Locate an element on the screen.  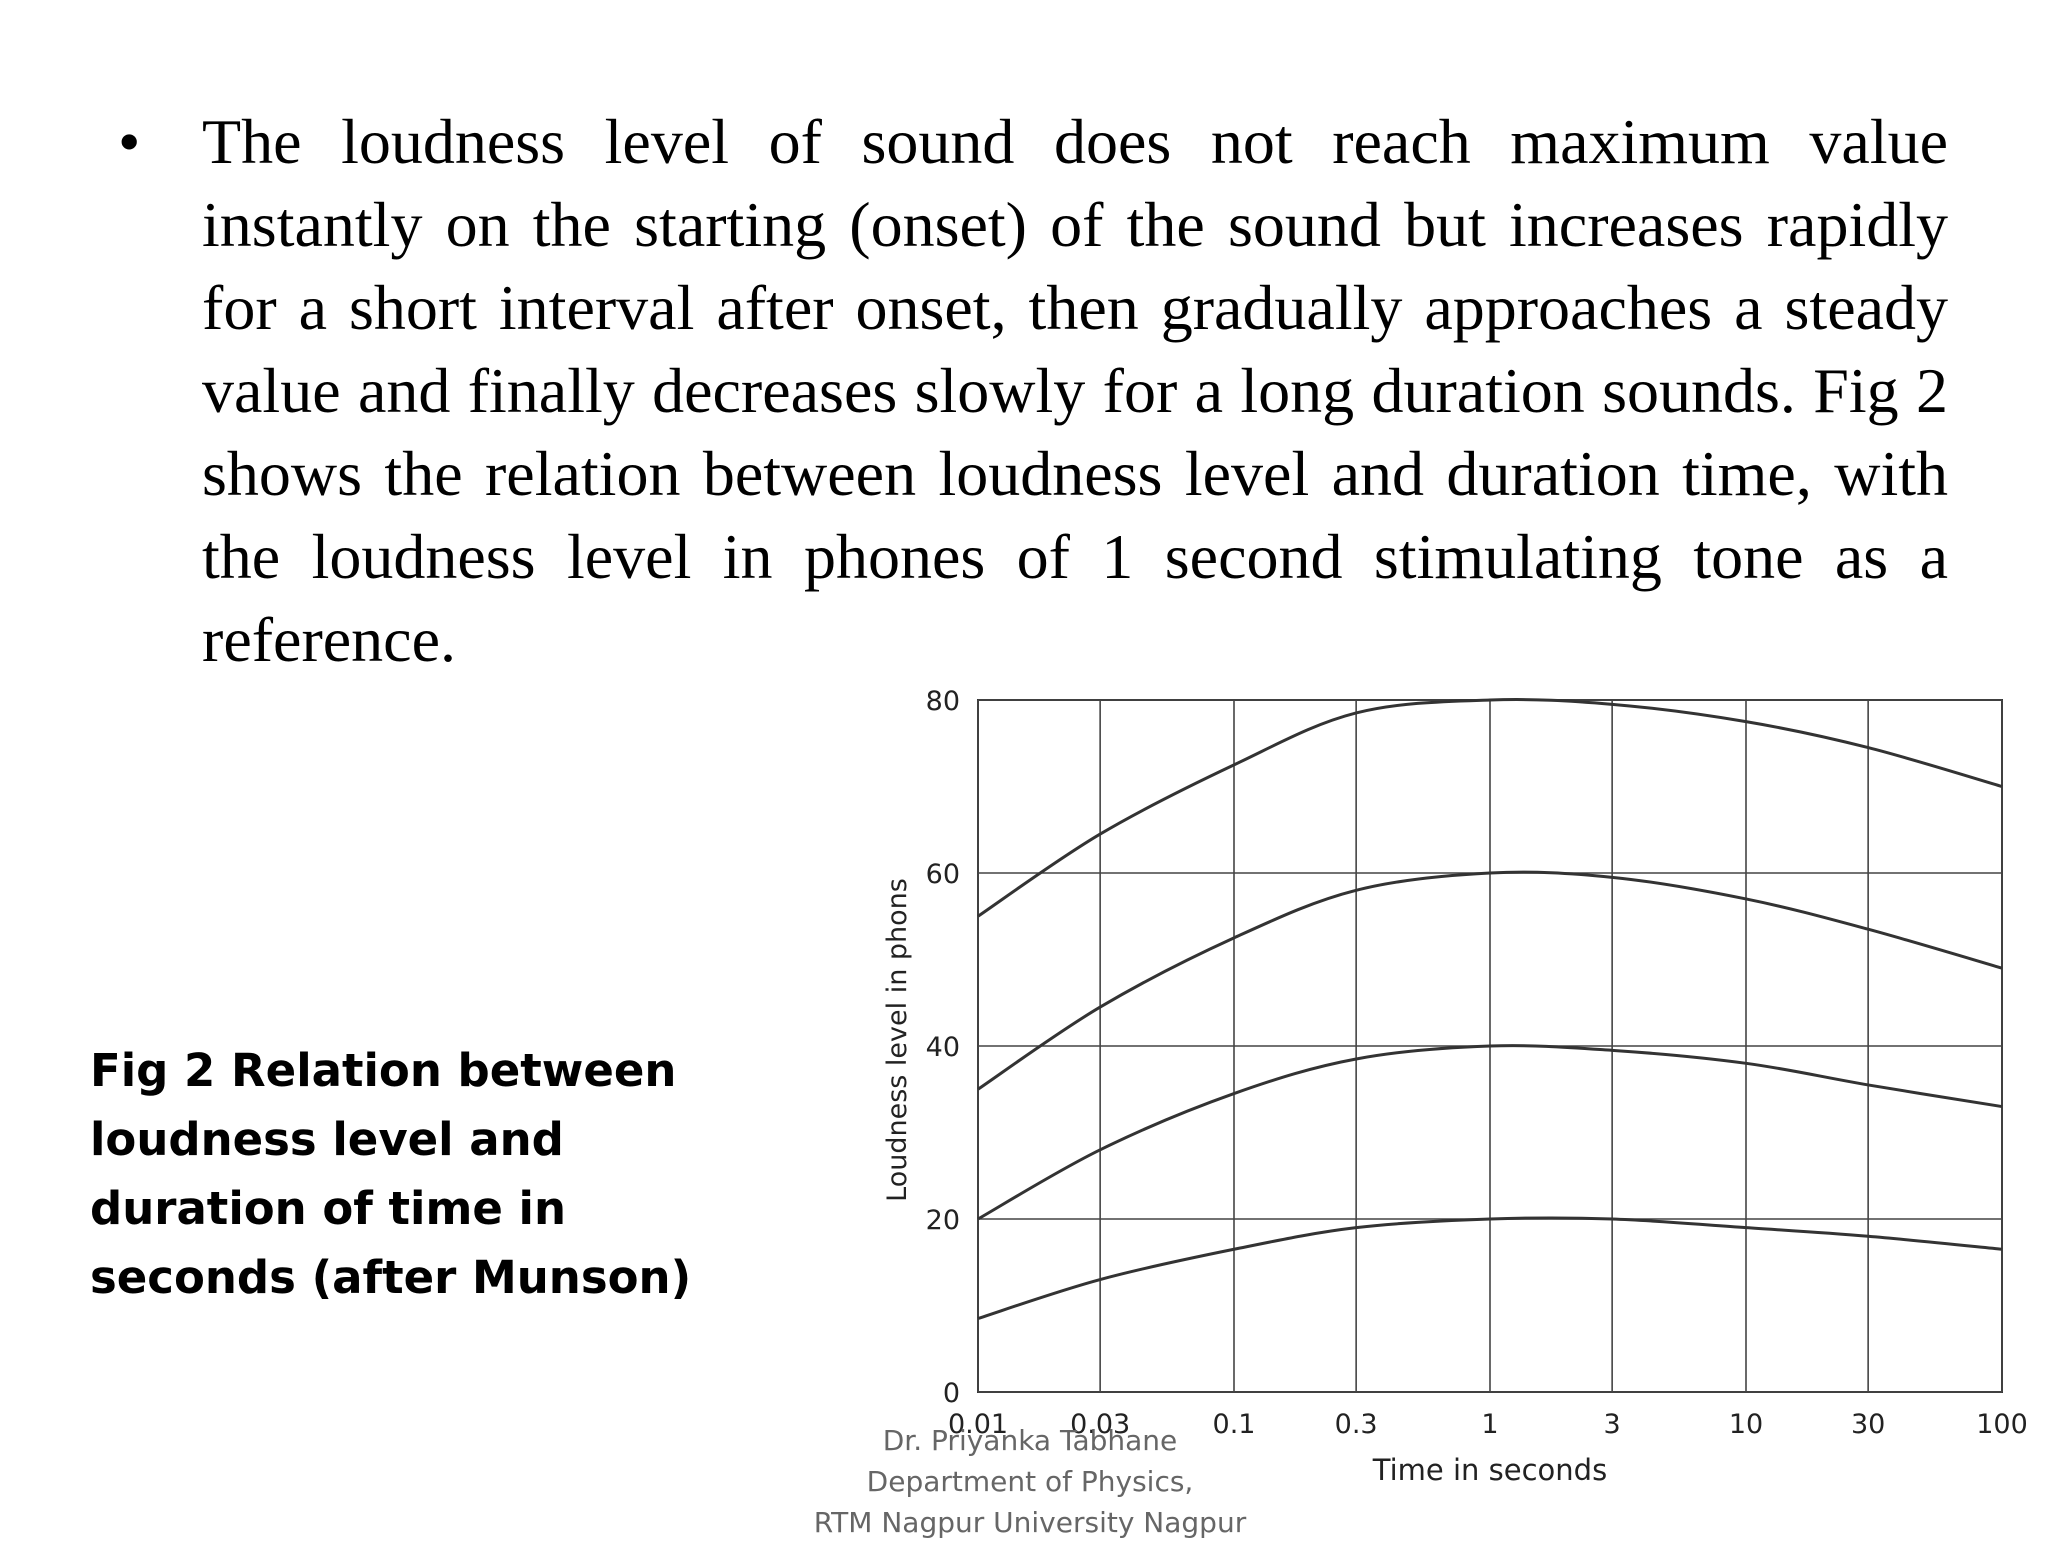
footer-department: Department of Physics, is located at coordinates (1030, 1481).